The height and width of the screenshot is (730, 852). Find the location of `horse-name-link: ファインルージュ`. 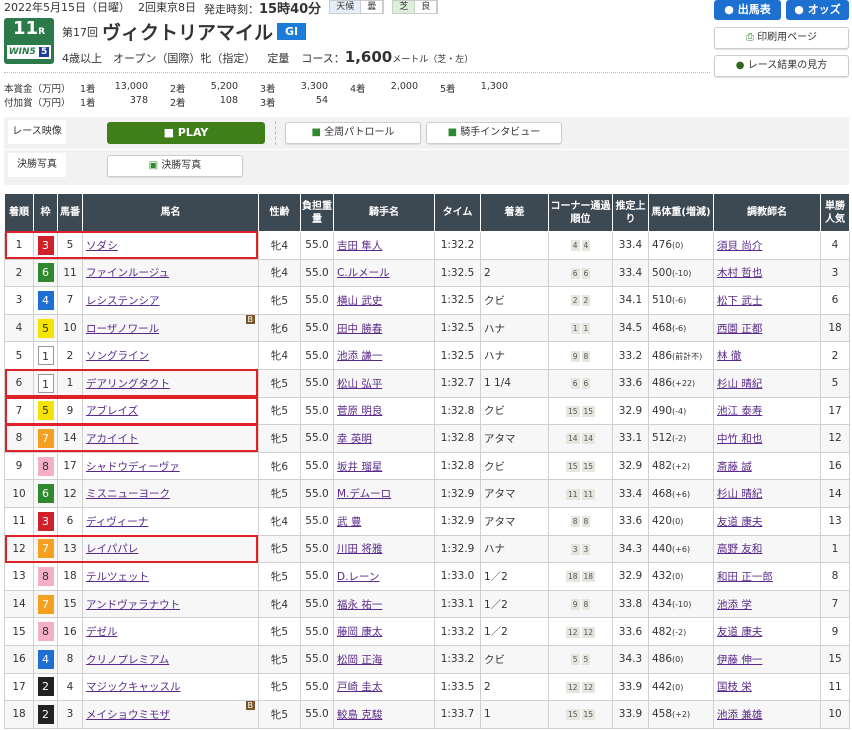

horse-name-link: ファインルージュ is located at coordinates (128, 273).